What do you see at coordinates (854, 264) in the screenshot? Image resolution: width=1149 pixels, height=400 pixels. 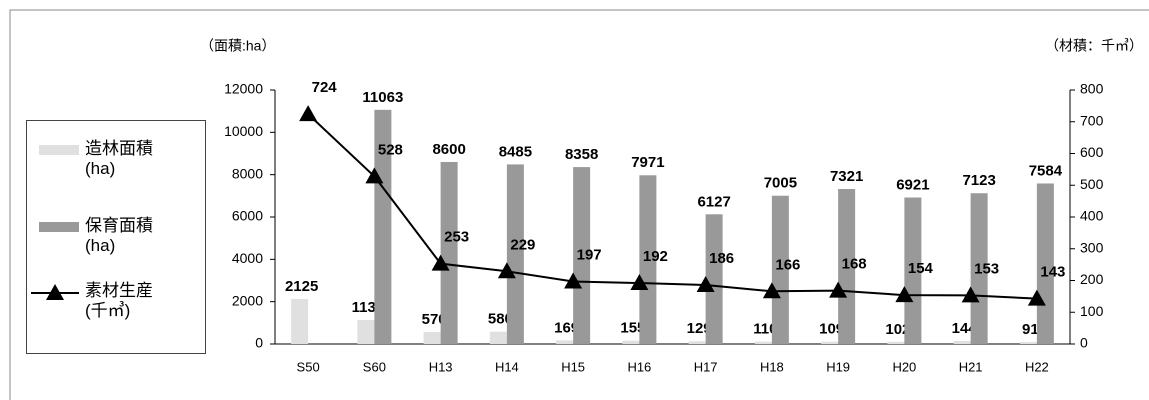 I see `value-label: 168` at bounding box center [854, 264].